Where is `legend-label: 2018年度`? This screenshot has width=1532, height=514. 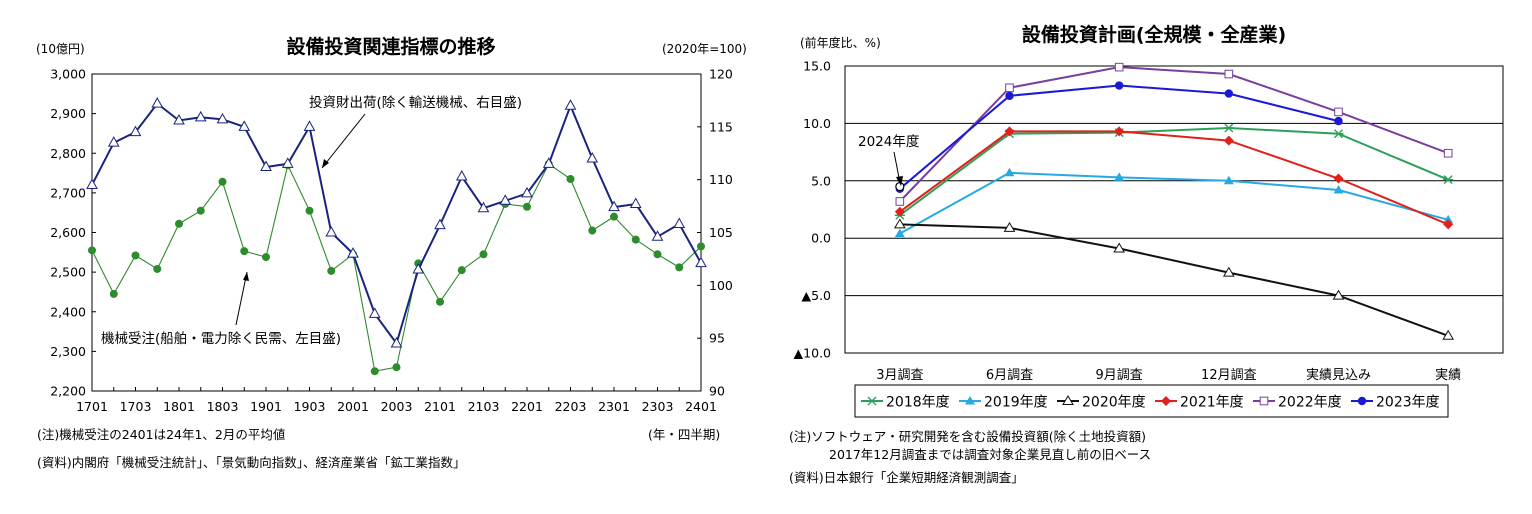
legend-label: 2018年度 is located at coordinates (918, 403).